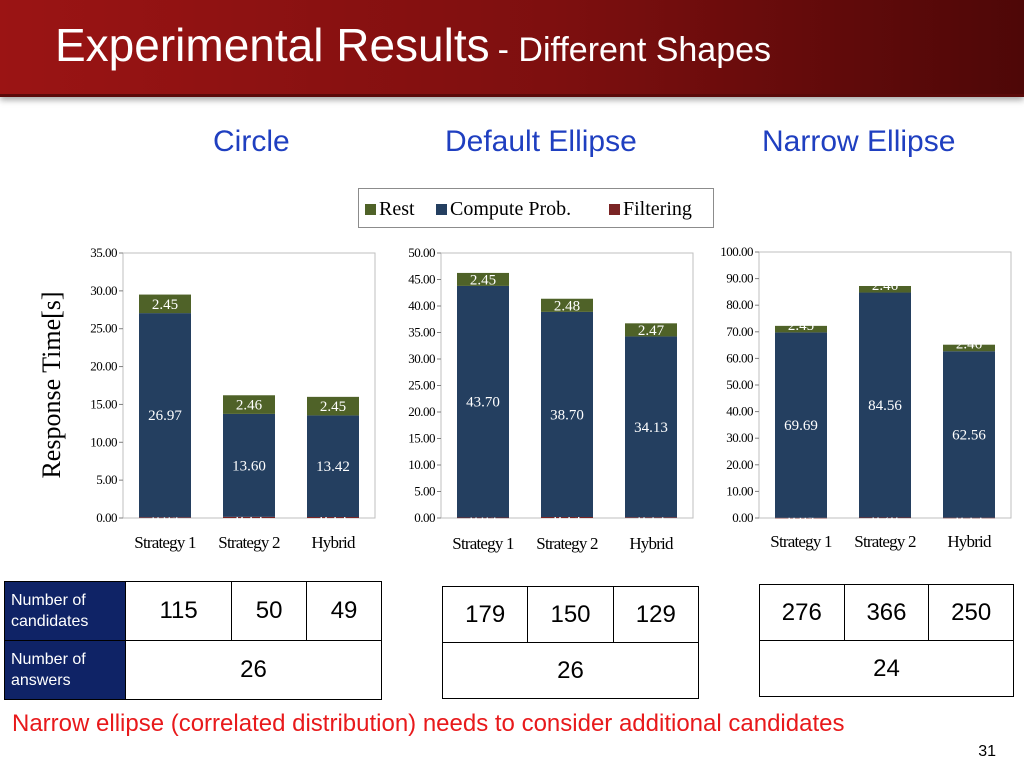  I want to click on circle-y-tick-label: 15.00, so click(103, 403).